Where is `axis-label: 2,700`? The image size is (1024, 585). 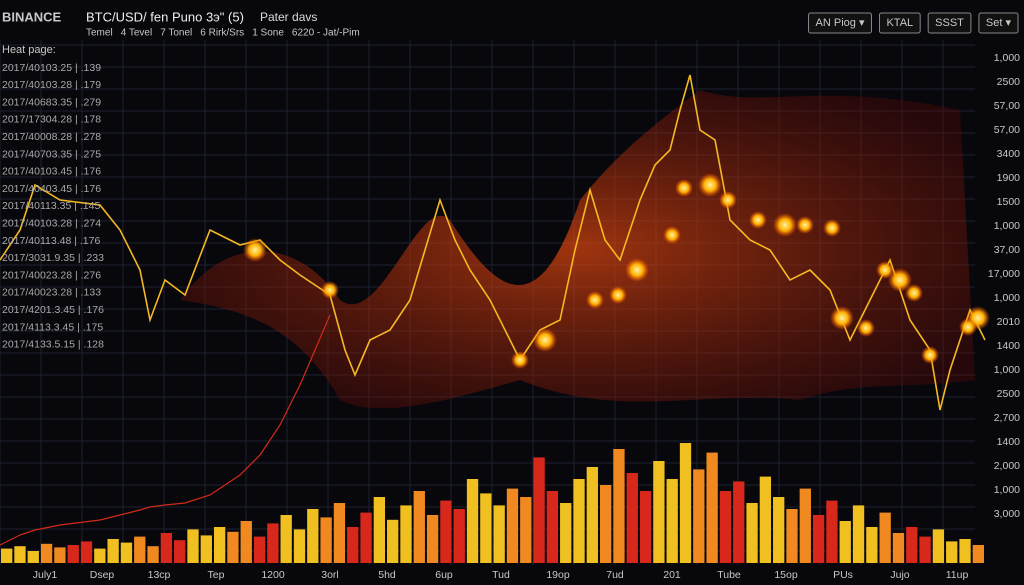 axis-label: 2,700 is located at coordinates (1007, 418).